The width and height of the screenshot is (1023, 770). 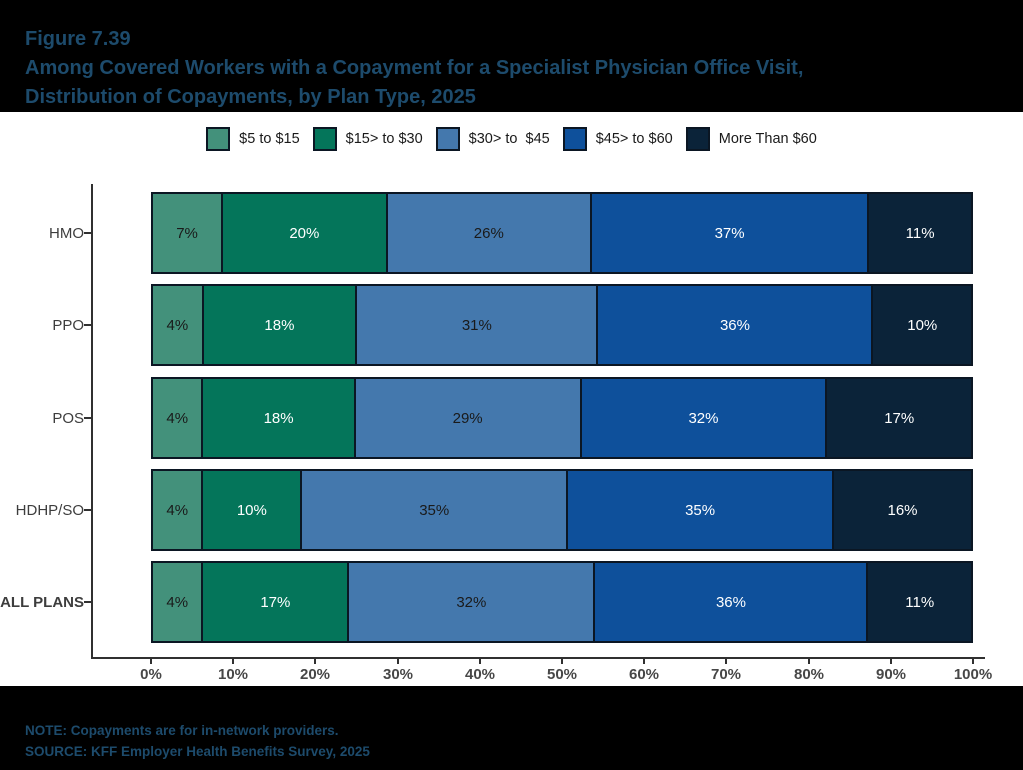 I want to click on bar-segment: 7%, so click(x=188, y=233).